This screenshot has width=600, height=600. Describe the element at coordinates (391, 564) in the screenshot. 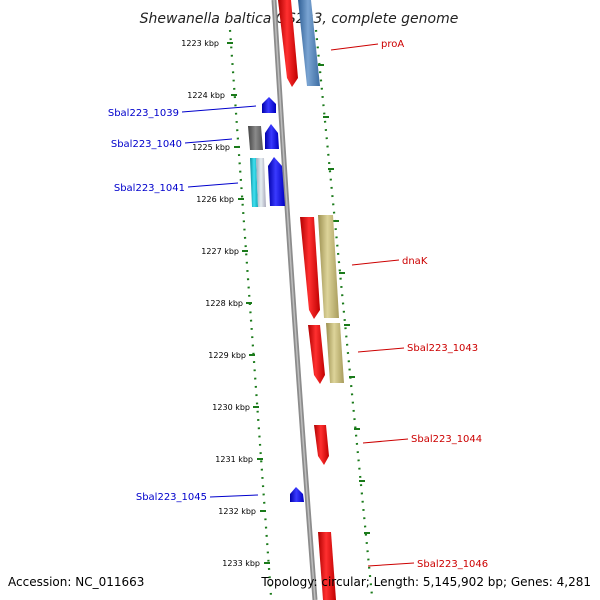

I see `connector-sbal1046` at that location.